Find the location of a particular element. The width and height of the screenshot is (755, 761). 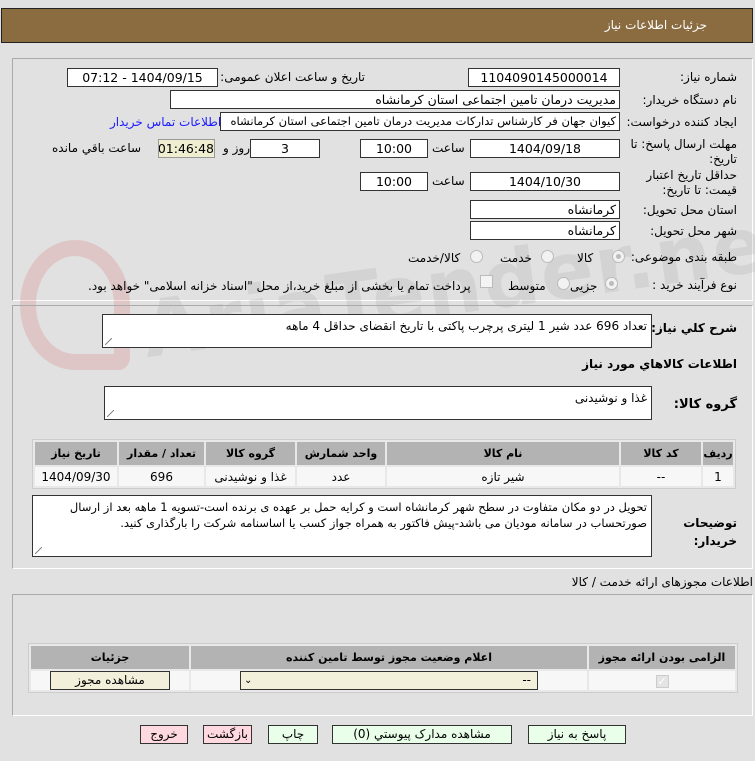

process-radio-medium is located at coordinates (563, 283).